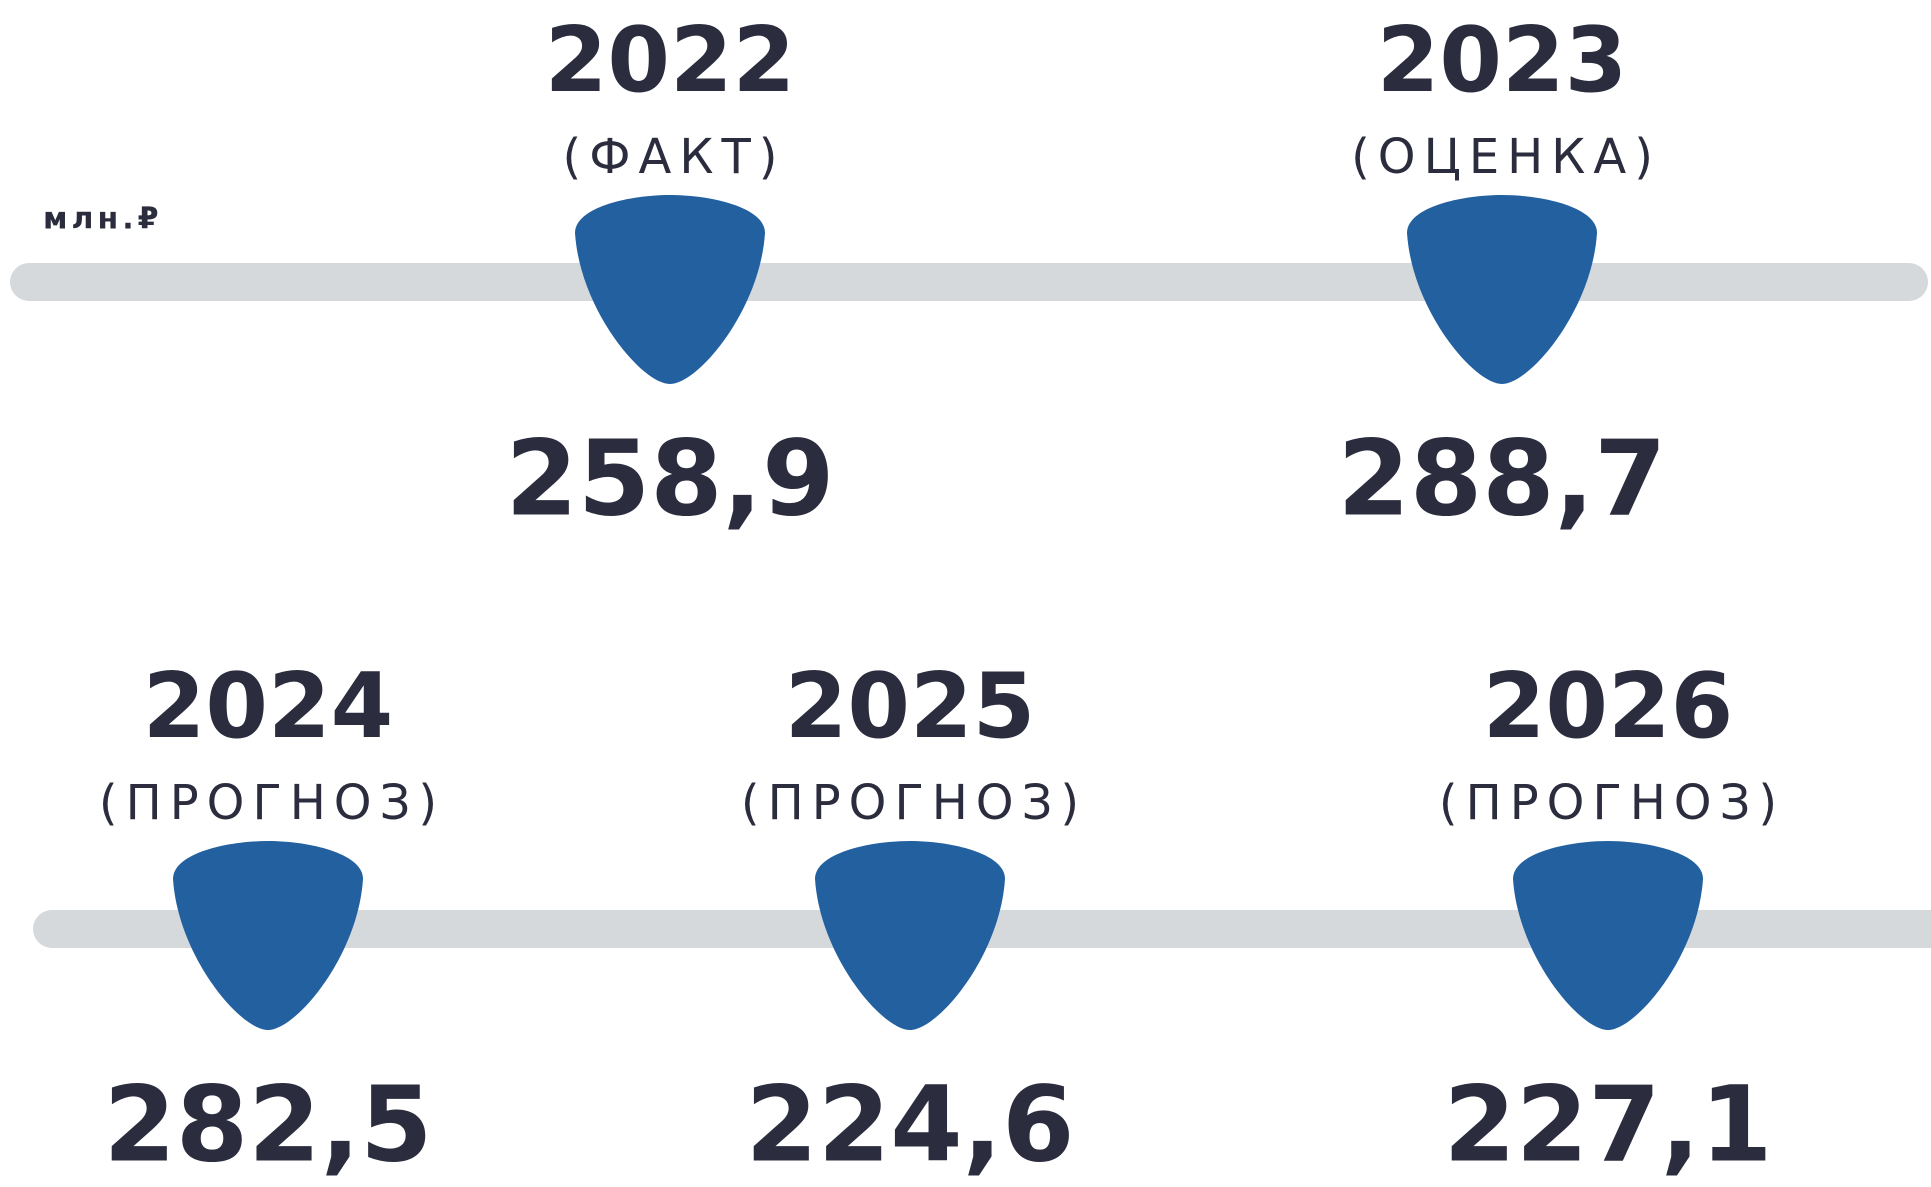  I want to click on value: 288,7, so click(1502, 478).